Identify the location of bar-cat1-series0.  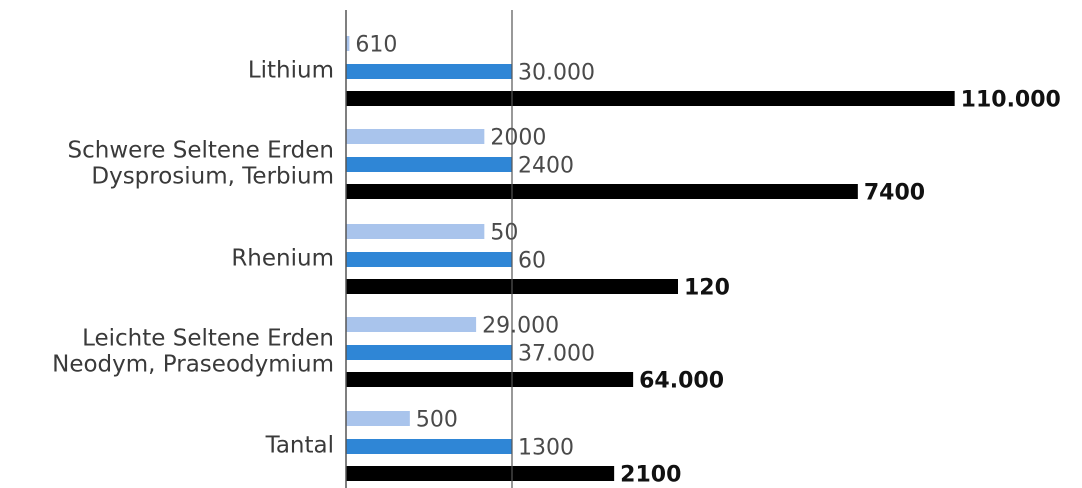
(415, 136).